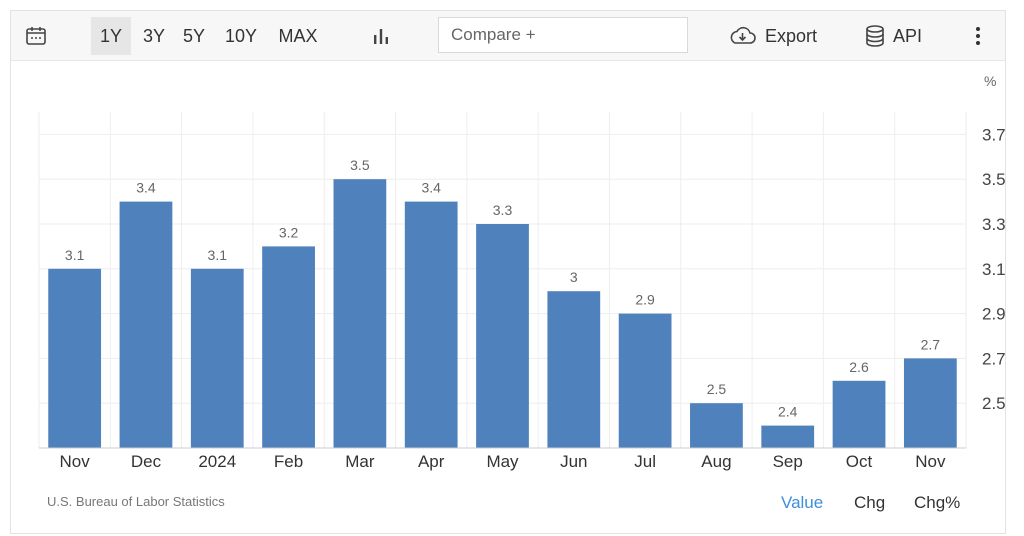  I want to click on data-label: 3, so click(574, 277).